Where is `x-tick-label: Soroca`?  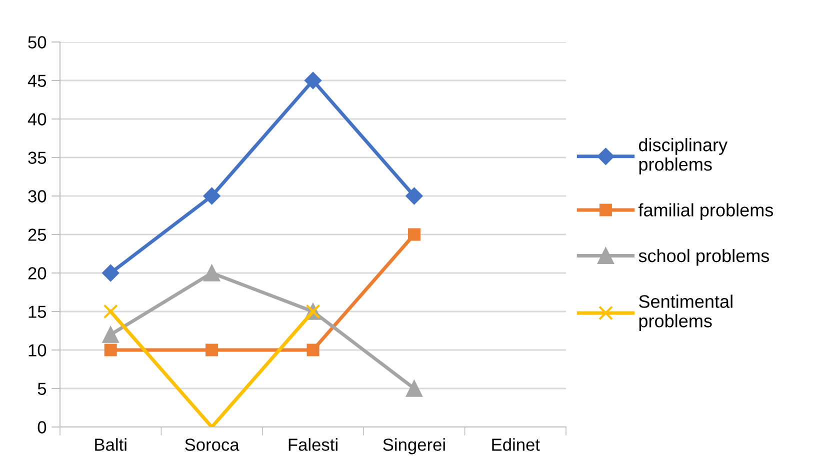
x-tick-label: Soroca is located at coordinates (212, 444).